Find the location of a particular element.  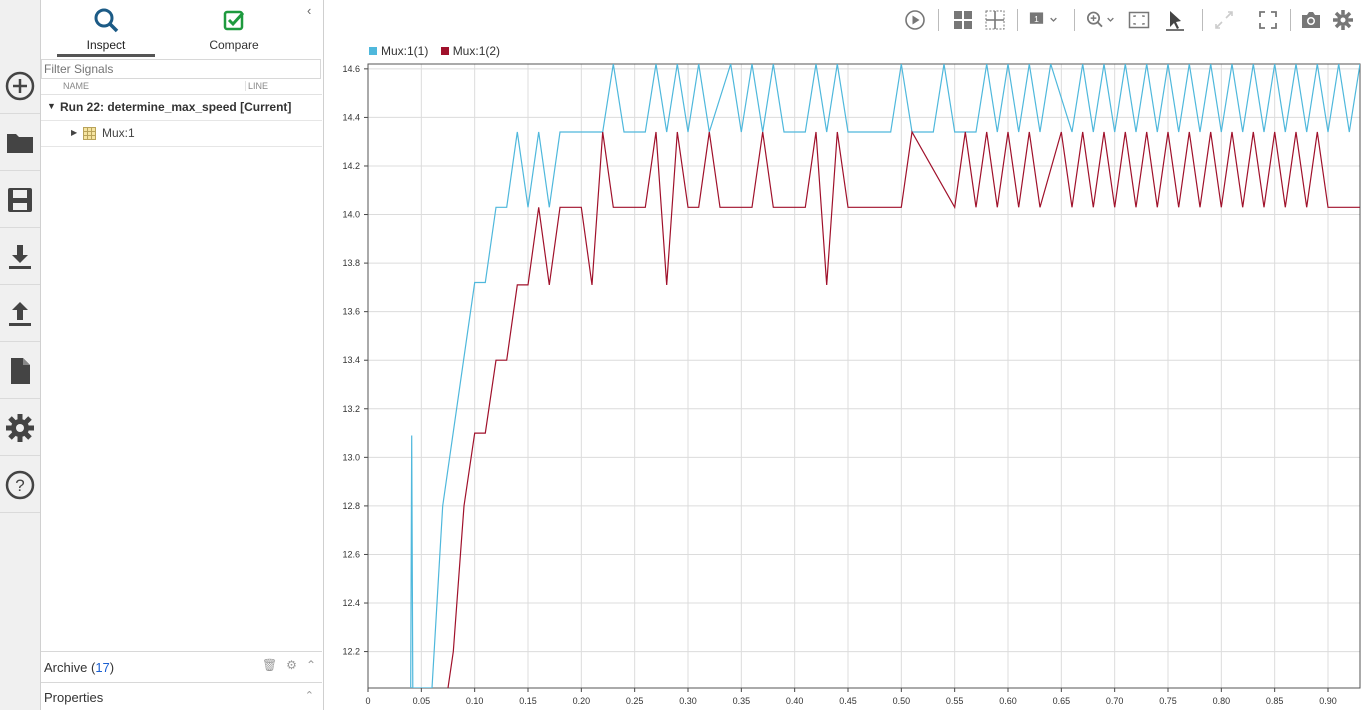

y-tick-label: 14.0 is located at coordinates (351, 215).